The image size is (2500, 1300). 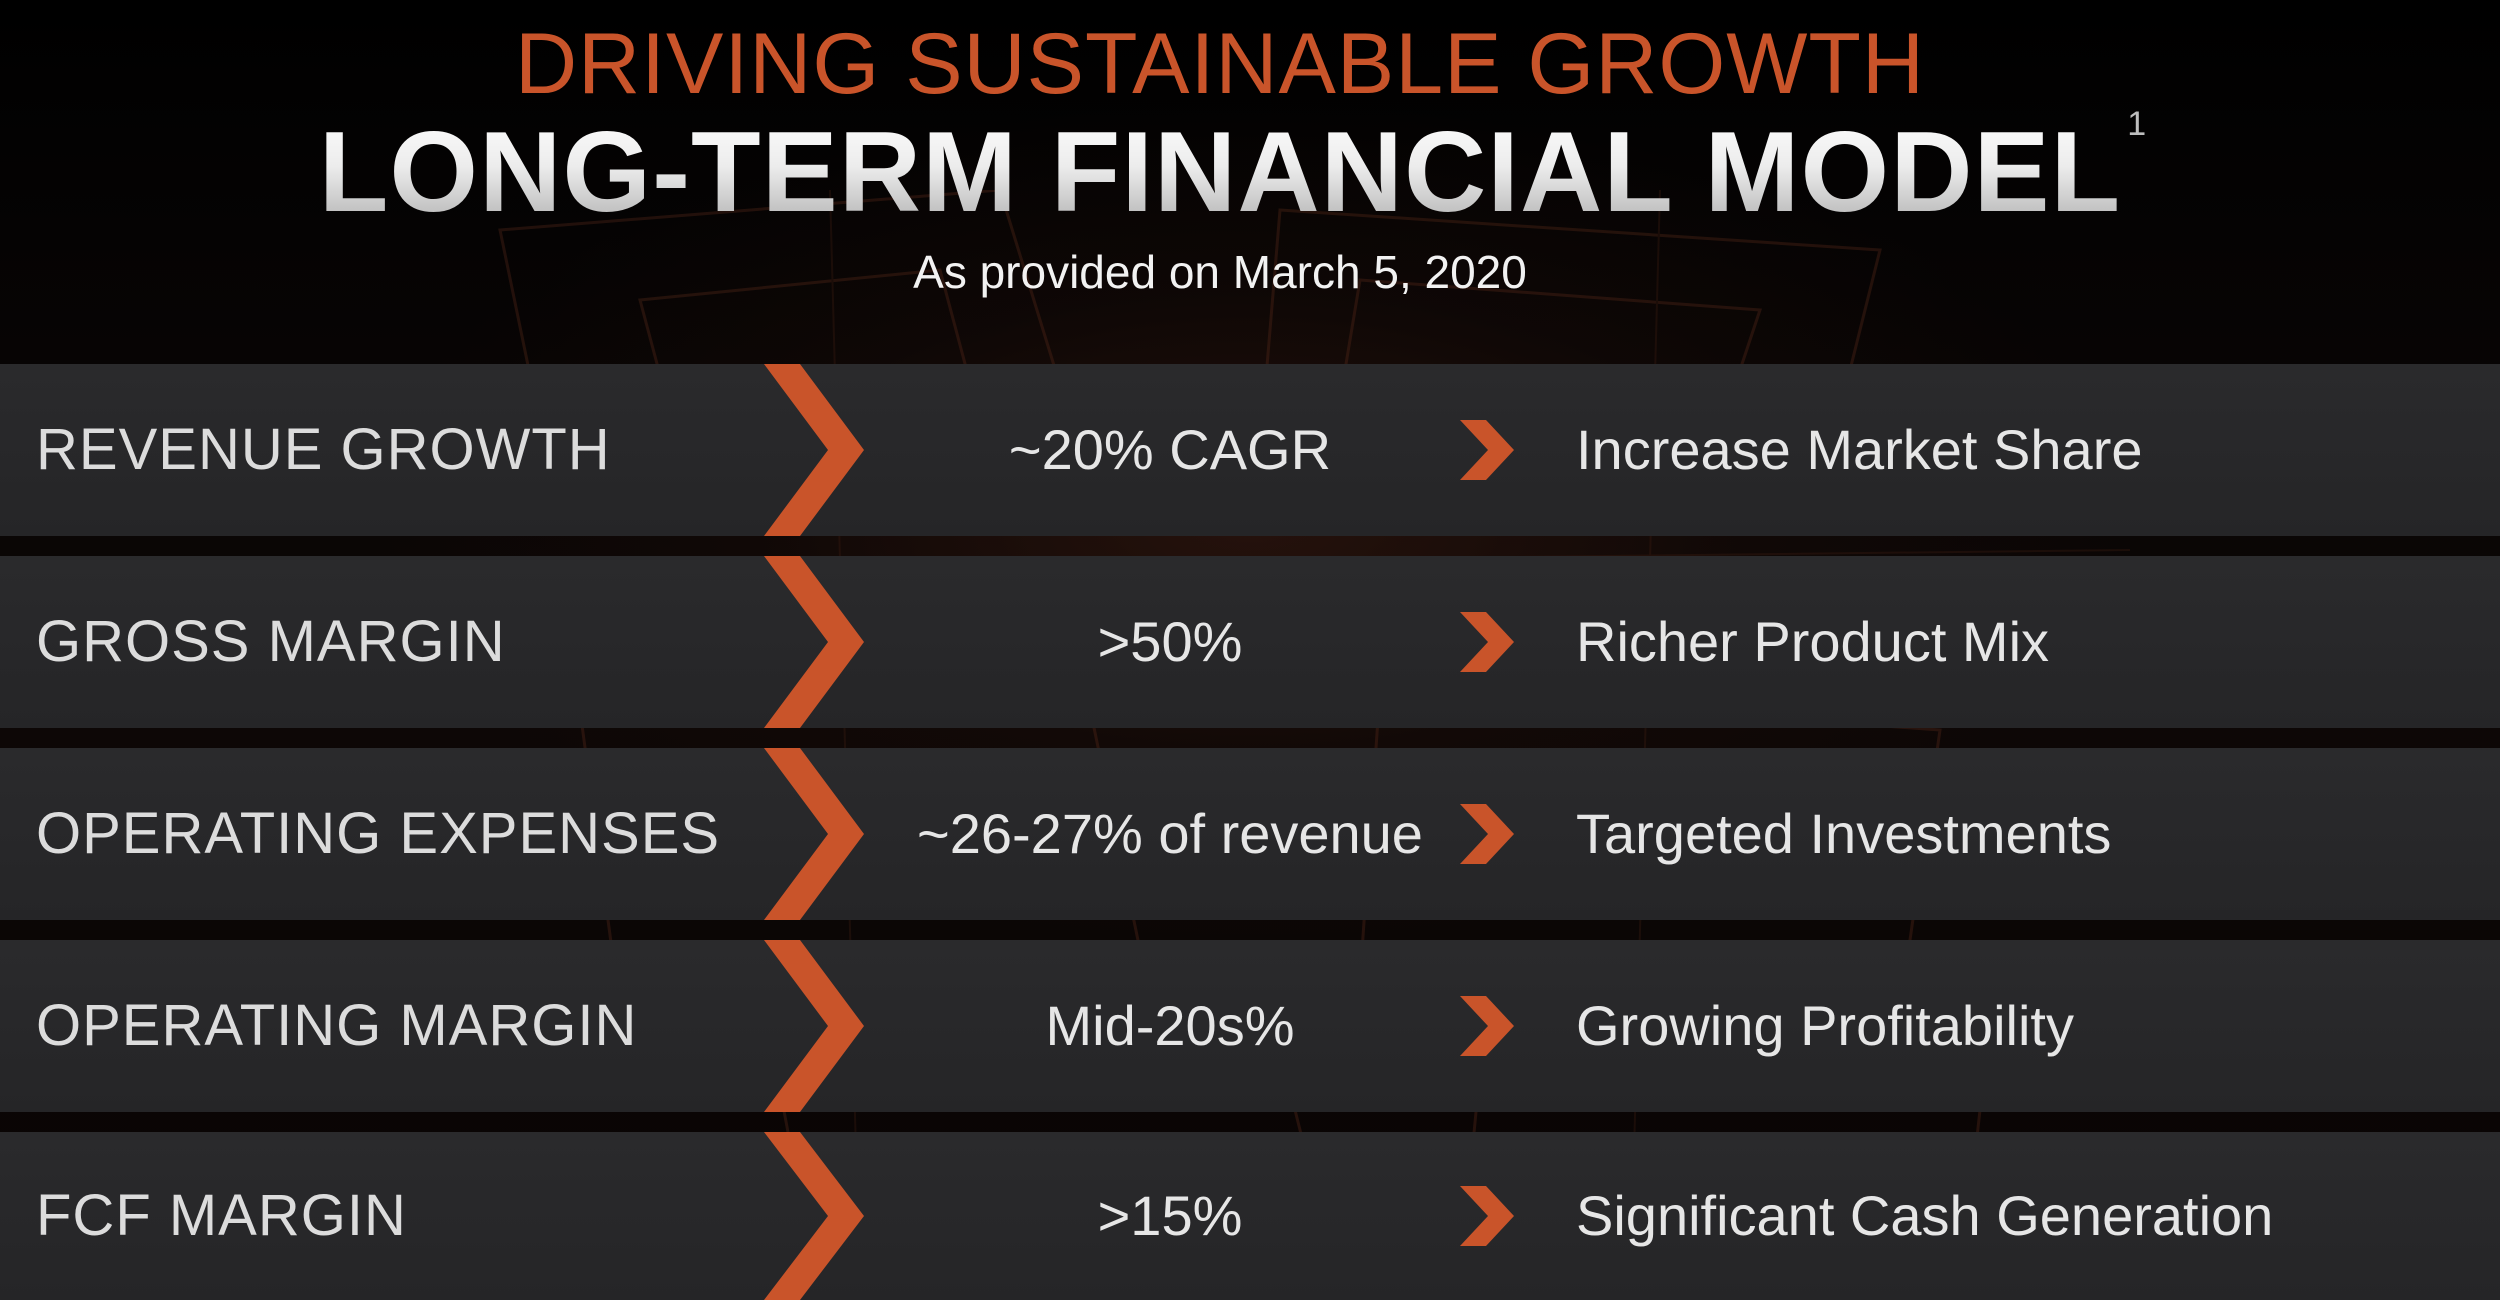 I want to click on row-value: ~20% CAGR, so click(x=1170, y=449).